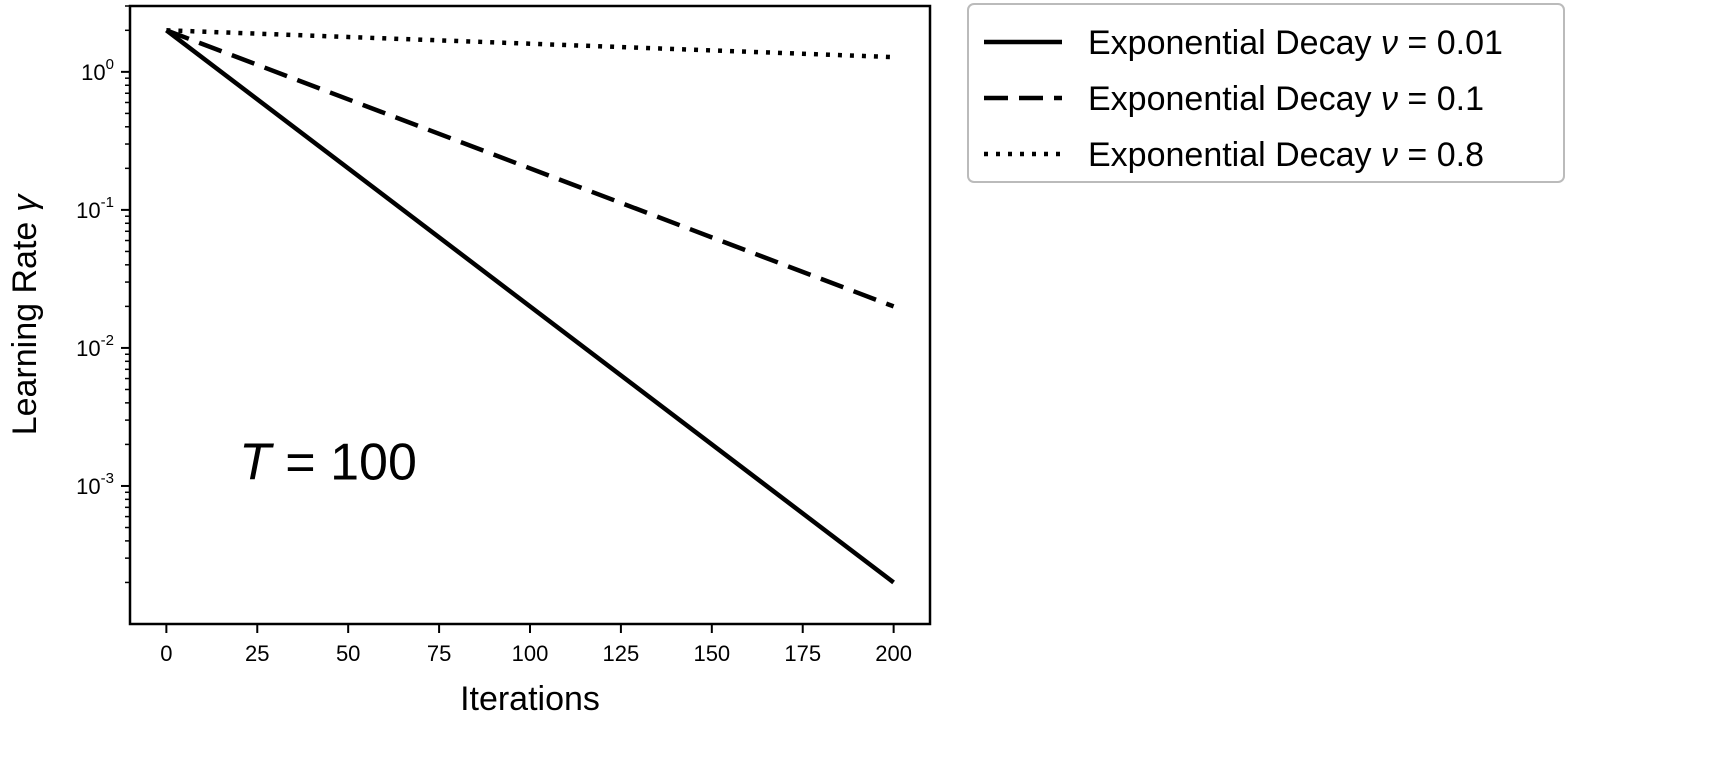 The width and height of the screenshot is (1725, 784). Describe the element at coordinates (95, 484) in the screenshot. I see `y-tick-label: 10⁻³` at that location.